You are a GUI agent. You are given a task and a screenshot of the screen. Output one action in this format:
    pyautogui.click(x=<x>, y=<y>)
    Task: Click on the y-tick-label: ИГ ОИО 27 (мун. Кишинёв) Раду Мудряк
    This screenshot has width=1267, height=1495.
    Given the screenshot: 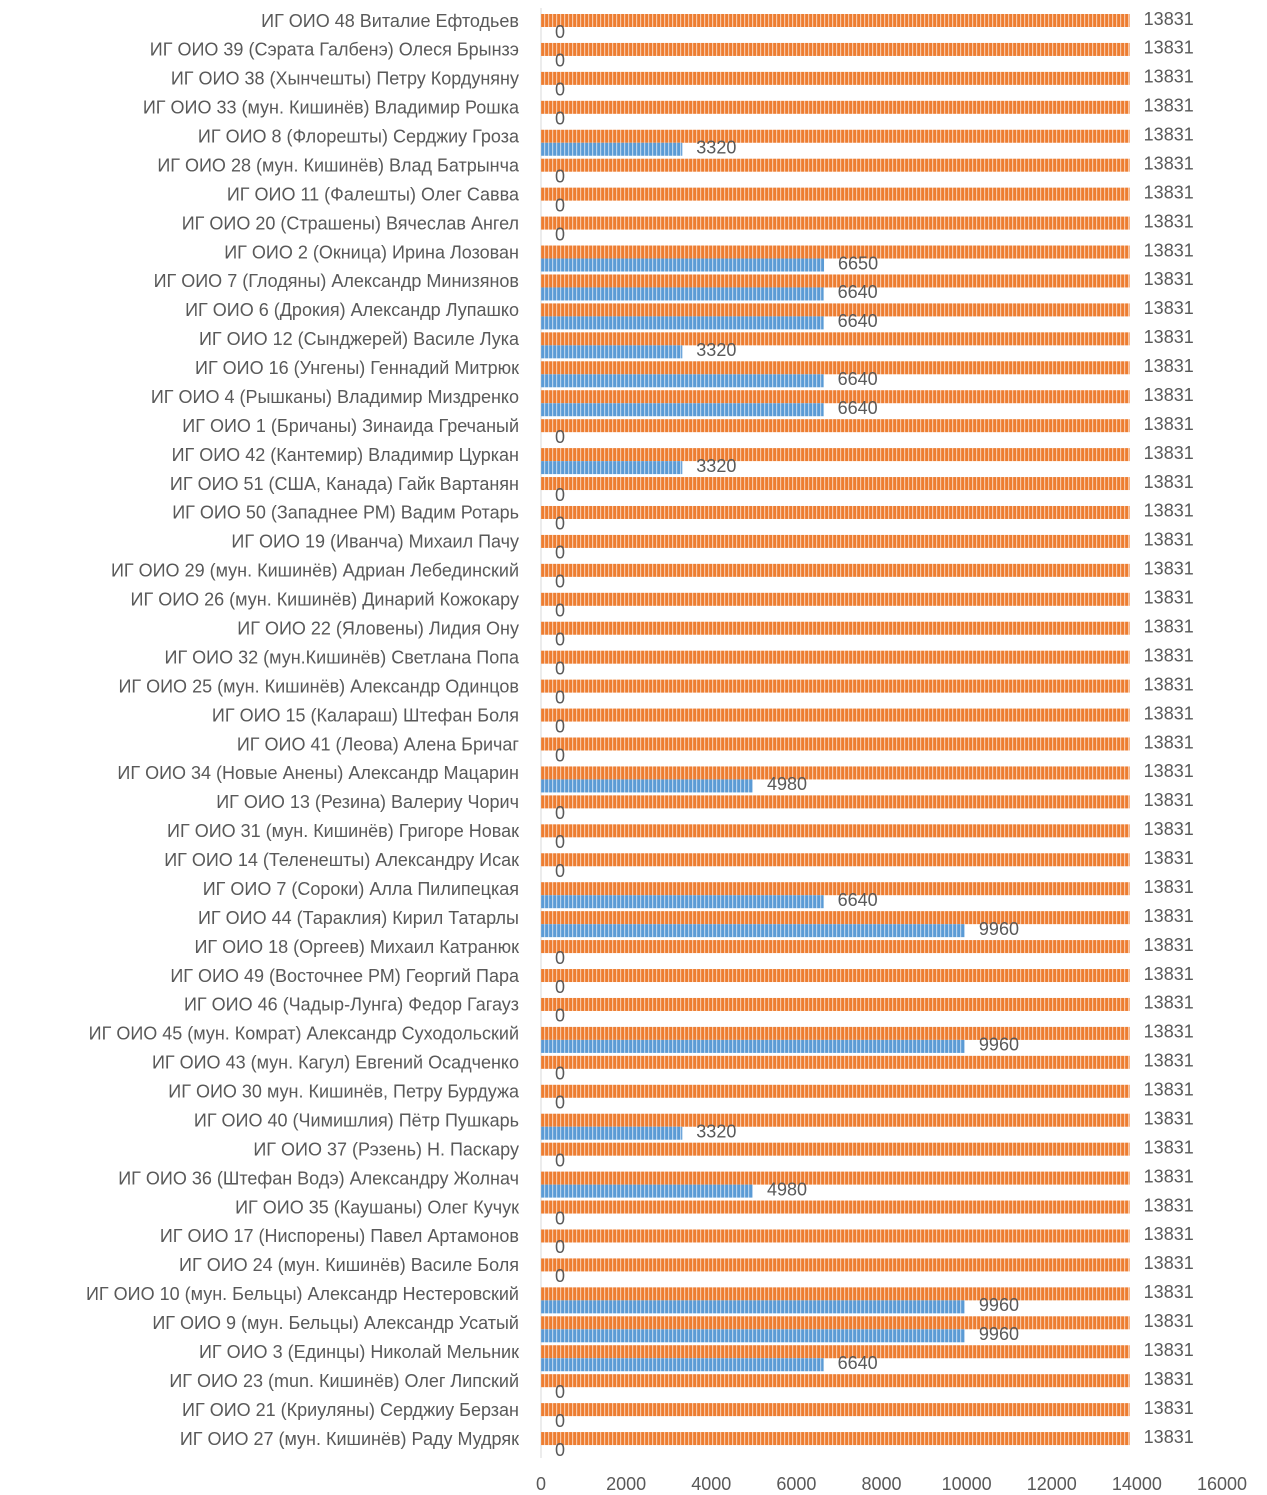 What is the action you would take?
    pyautogui.click(x=349, y=1439)
    